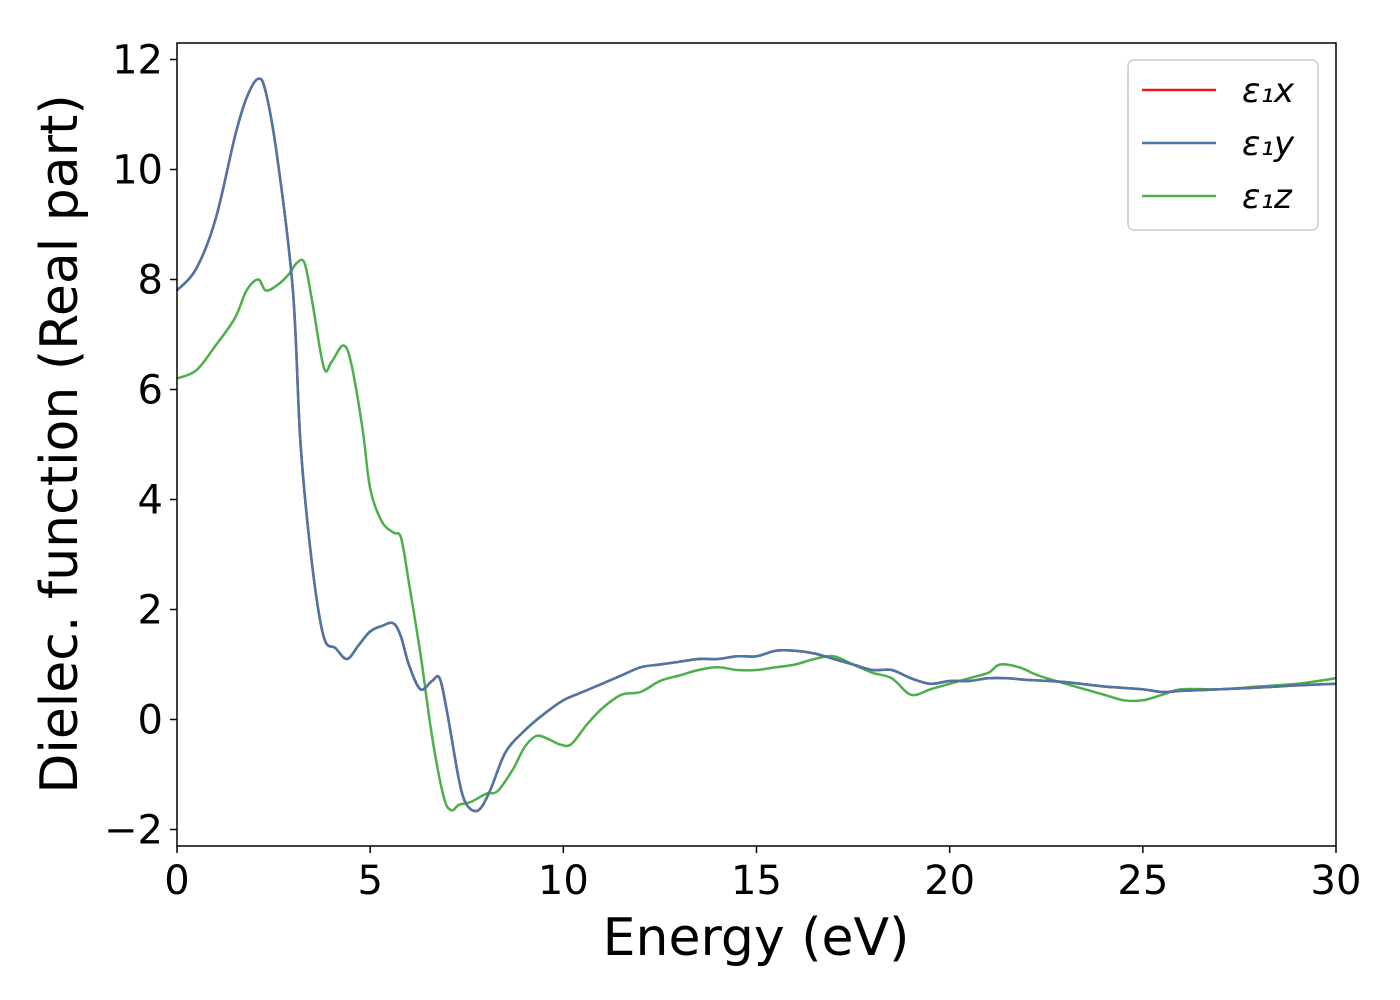  What do you see at coordinates (1268, 91) in the screenshot?
I see `legend-label-x: ε₁x` at bounding box center [1268, 91].